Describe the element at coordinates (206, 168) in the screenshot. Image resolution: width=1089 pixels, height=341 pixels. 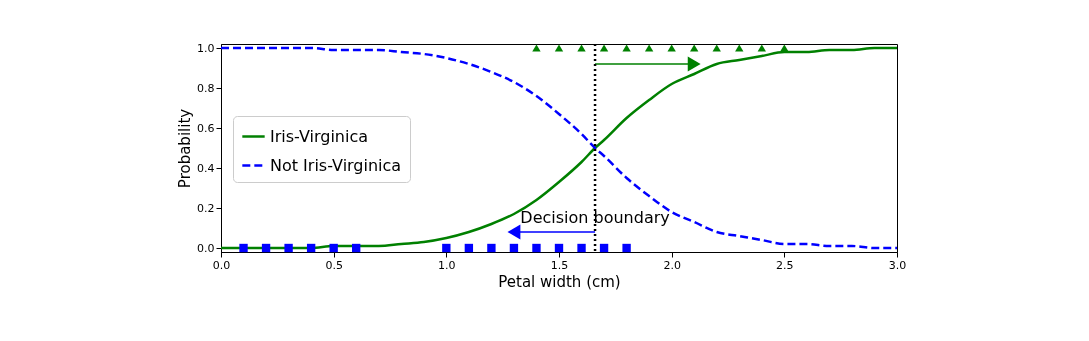
I see `y-tick-label: 0.4` at that location.